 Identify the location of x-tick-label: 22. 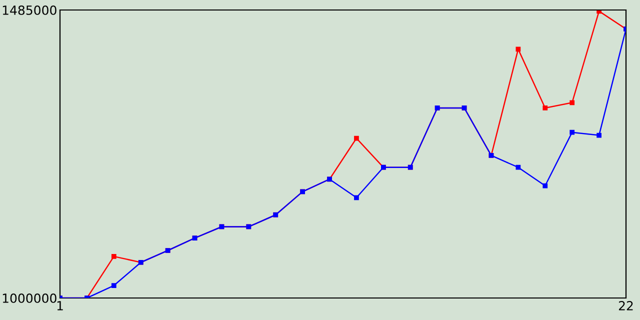
(625, 305).